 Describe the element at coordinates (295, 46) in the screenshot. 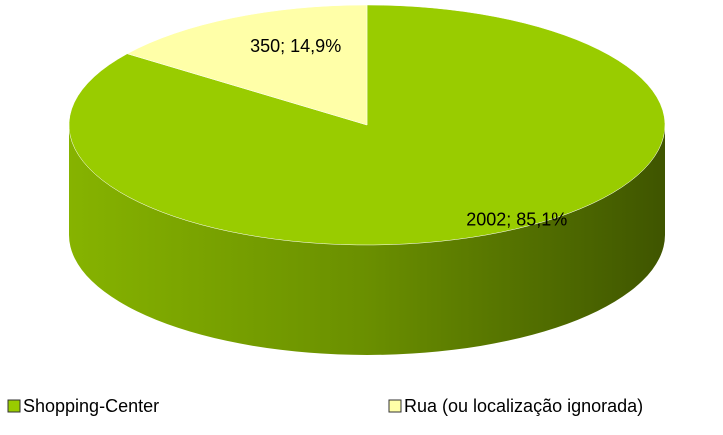

I see `data-label: 350; 14,9%` at that location.